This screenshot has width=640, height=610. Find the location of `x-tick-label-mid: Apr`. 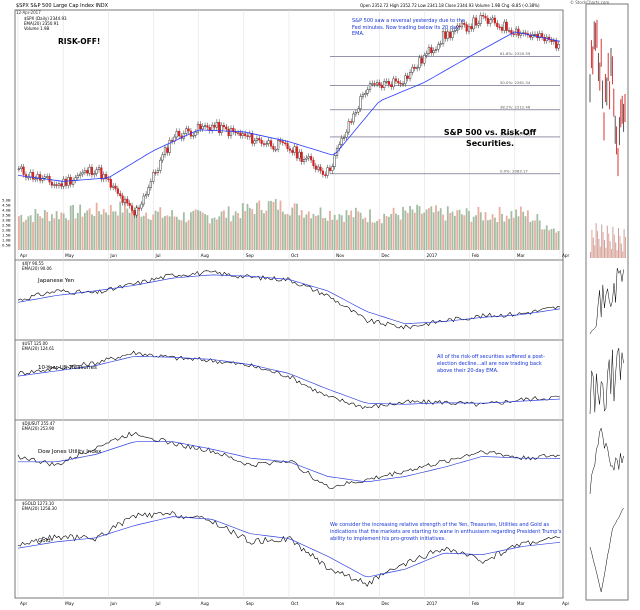

x-tick-label-mid: Apr is located at coordinates (24, 255).